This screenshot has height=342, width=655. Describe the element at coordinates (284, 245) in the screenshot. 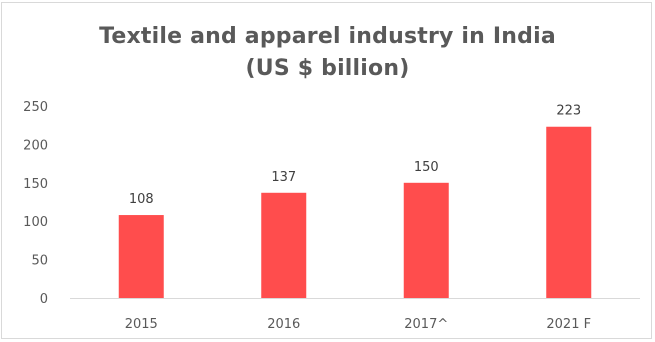

I see `bar-2016` at that location.